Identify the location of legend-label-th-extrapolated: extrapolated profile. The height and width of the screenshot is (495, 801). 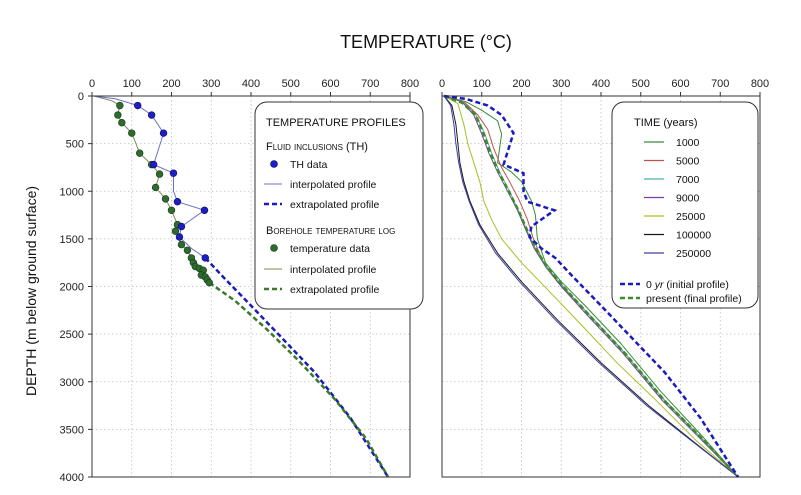
(334, 205).